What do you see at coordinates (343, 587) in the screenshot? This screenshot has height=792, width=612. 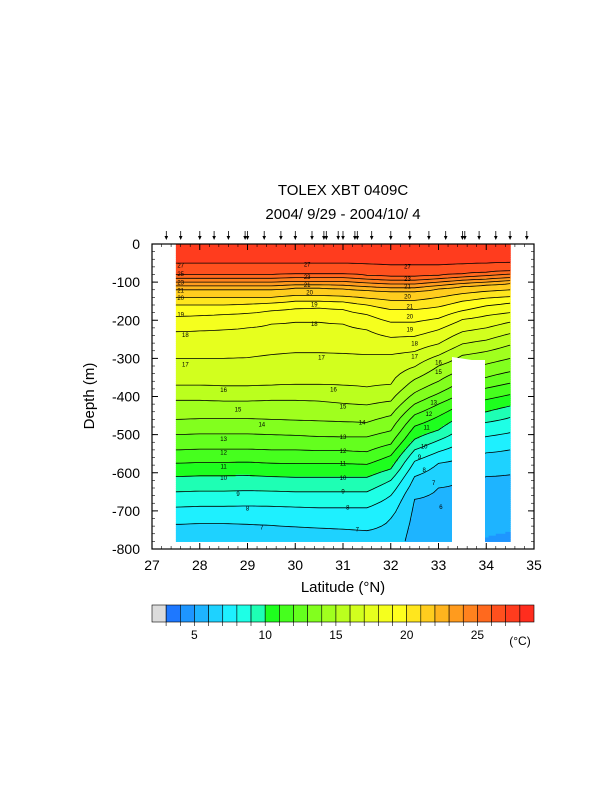 I see `x-axis-label: Latitude (°N)` at bounding box center [343, 587].